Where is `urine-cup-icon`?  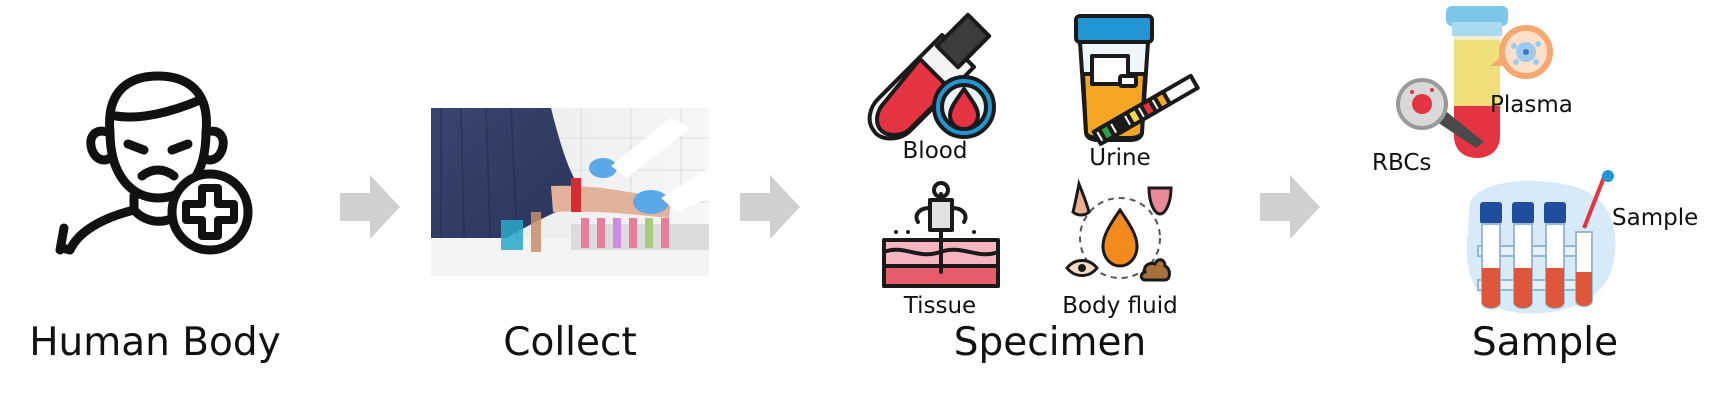 urine-cup-icon is located at coordinates (1137, 80).